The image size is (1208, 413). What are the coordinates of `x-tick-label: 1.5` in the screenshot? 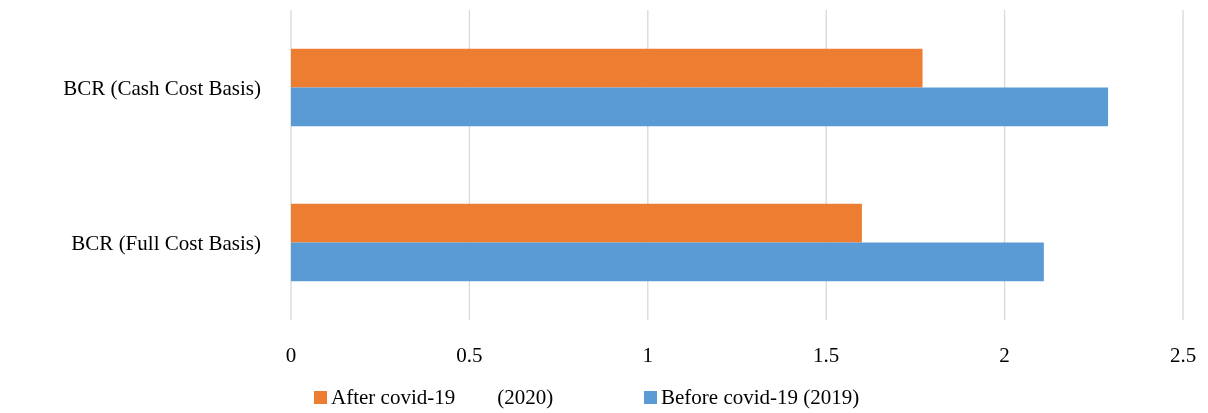 It's located at (826, 355).